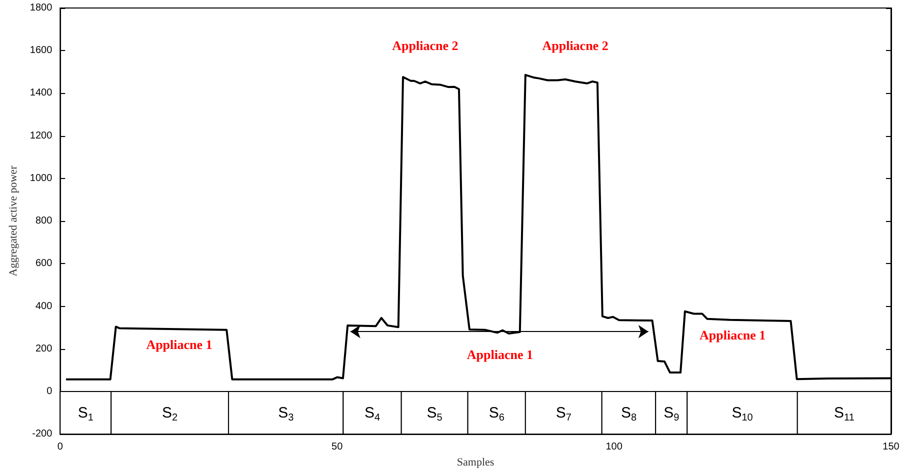  What do you see at coordinates (44, 264) in the screenshot?
I see `y-tick-label: 600` at bounding box center [44, 264].